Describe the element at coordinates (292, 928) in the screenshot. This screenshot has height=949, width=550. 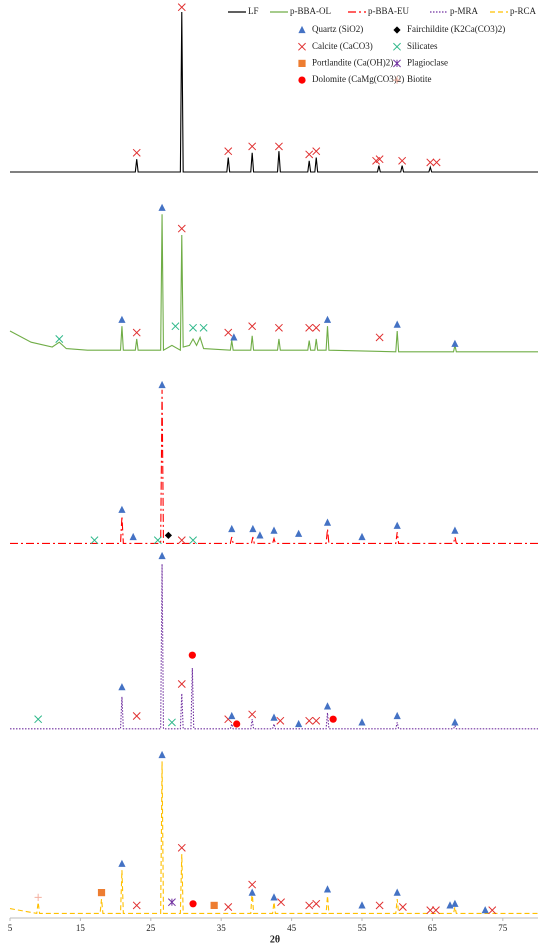
I see `x-tick-label: 45` at that location.